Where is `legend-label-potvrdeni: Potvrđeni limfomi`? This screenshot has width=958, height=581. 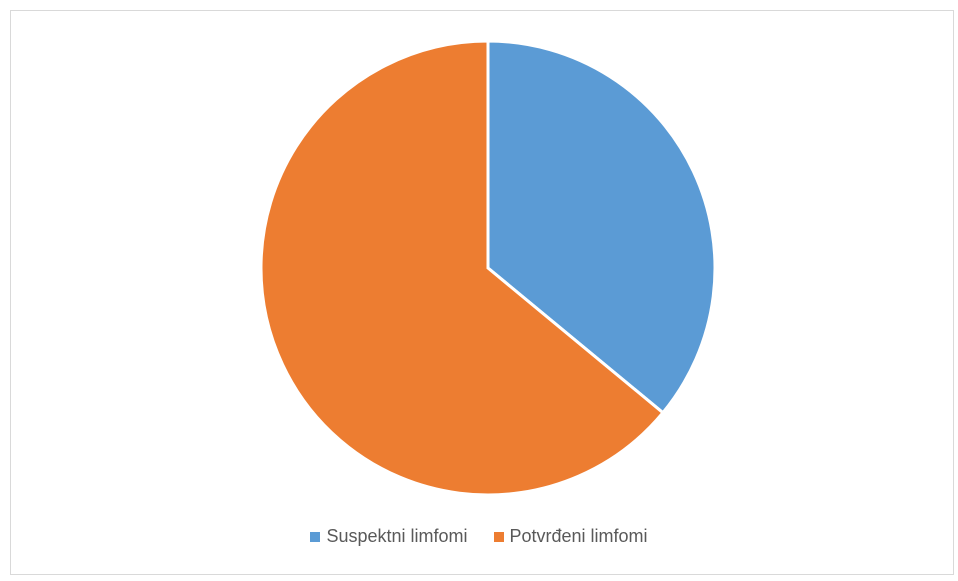
legend-label-potvrdeni: Potvrđeni limfomi is located at coordinates (578, 536).